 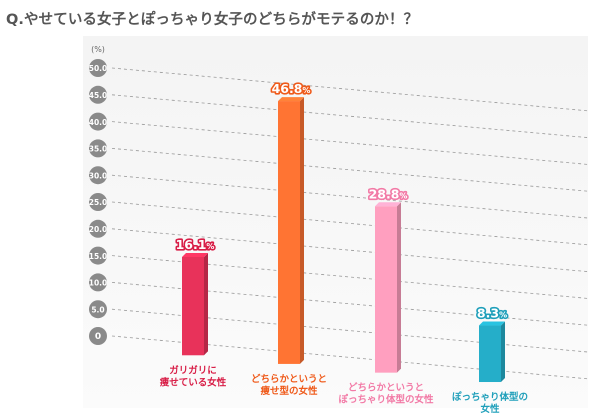 I want to click on category-label: ぽっちゃり体型の女性, so click(x=386, y=400).